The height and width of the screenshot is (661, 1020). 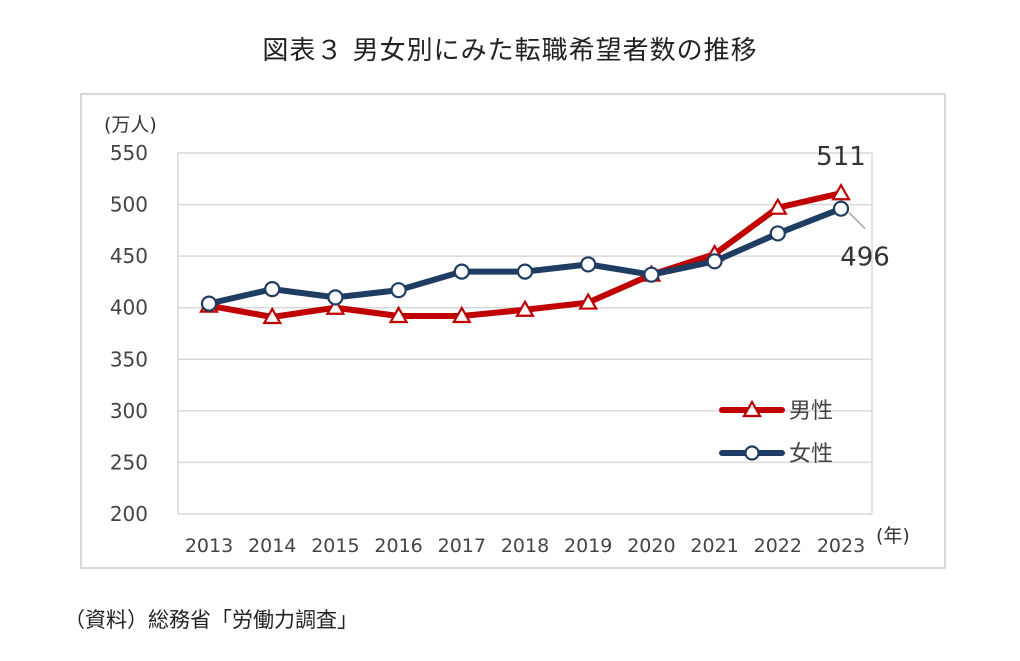 What do you see at coordinates (893, 536) in the screenshot?
I see `x-axis-unit-label: (年)` at bounding box center [893, 536].